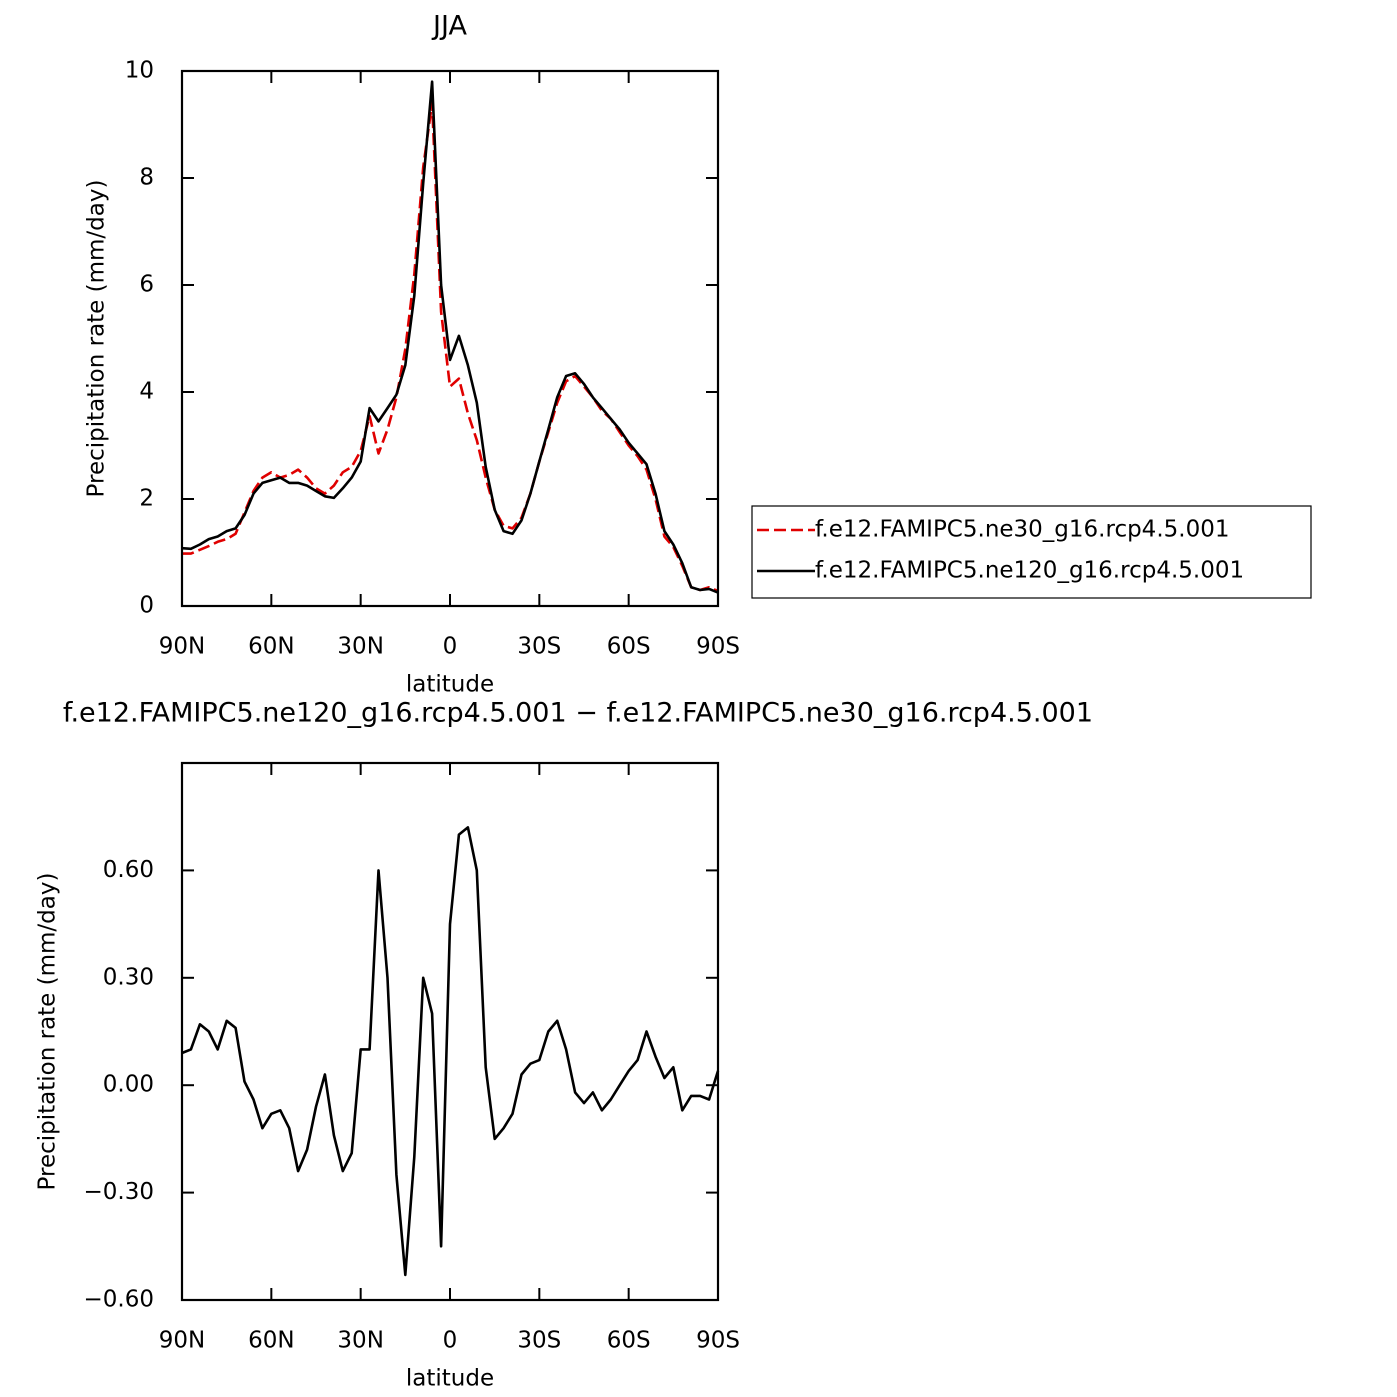  Describe the element at coordinates (449, 26) in the screenshot. I see `chart-title: JJA` at that location.